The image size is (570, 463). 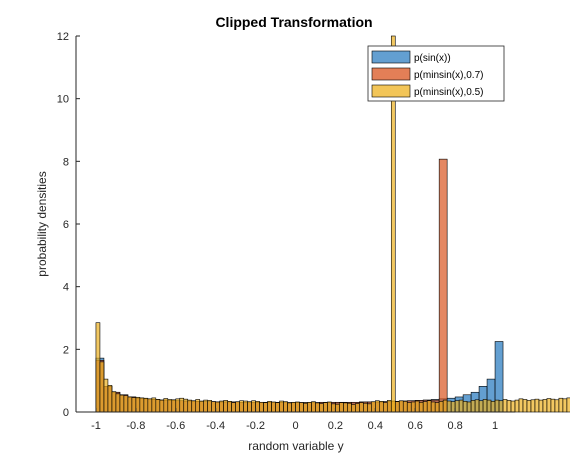 I want to click on x-tick-label: 0.6, so click(x=415, y=426).